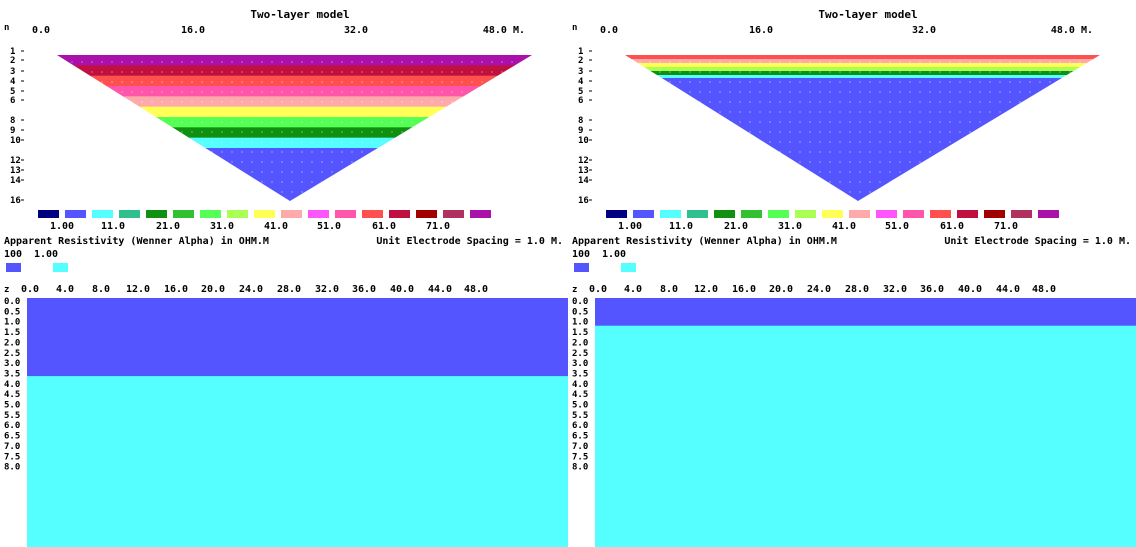  What do you see at coordinates (761, 30) in the screenshot?
I see `x-tick-label: 16.0` at bounding box center [761, 30].